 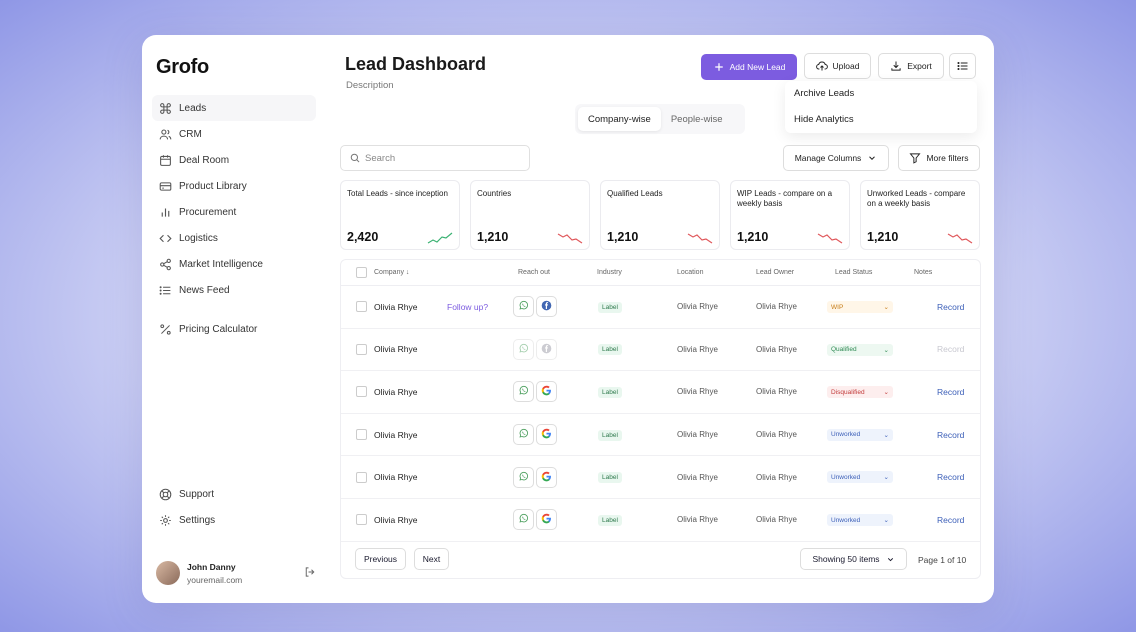 I want to click on google-icon, so click(x=546, y=391).